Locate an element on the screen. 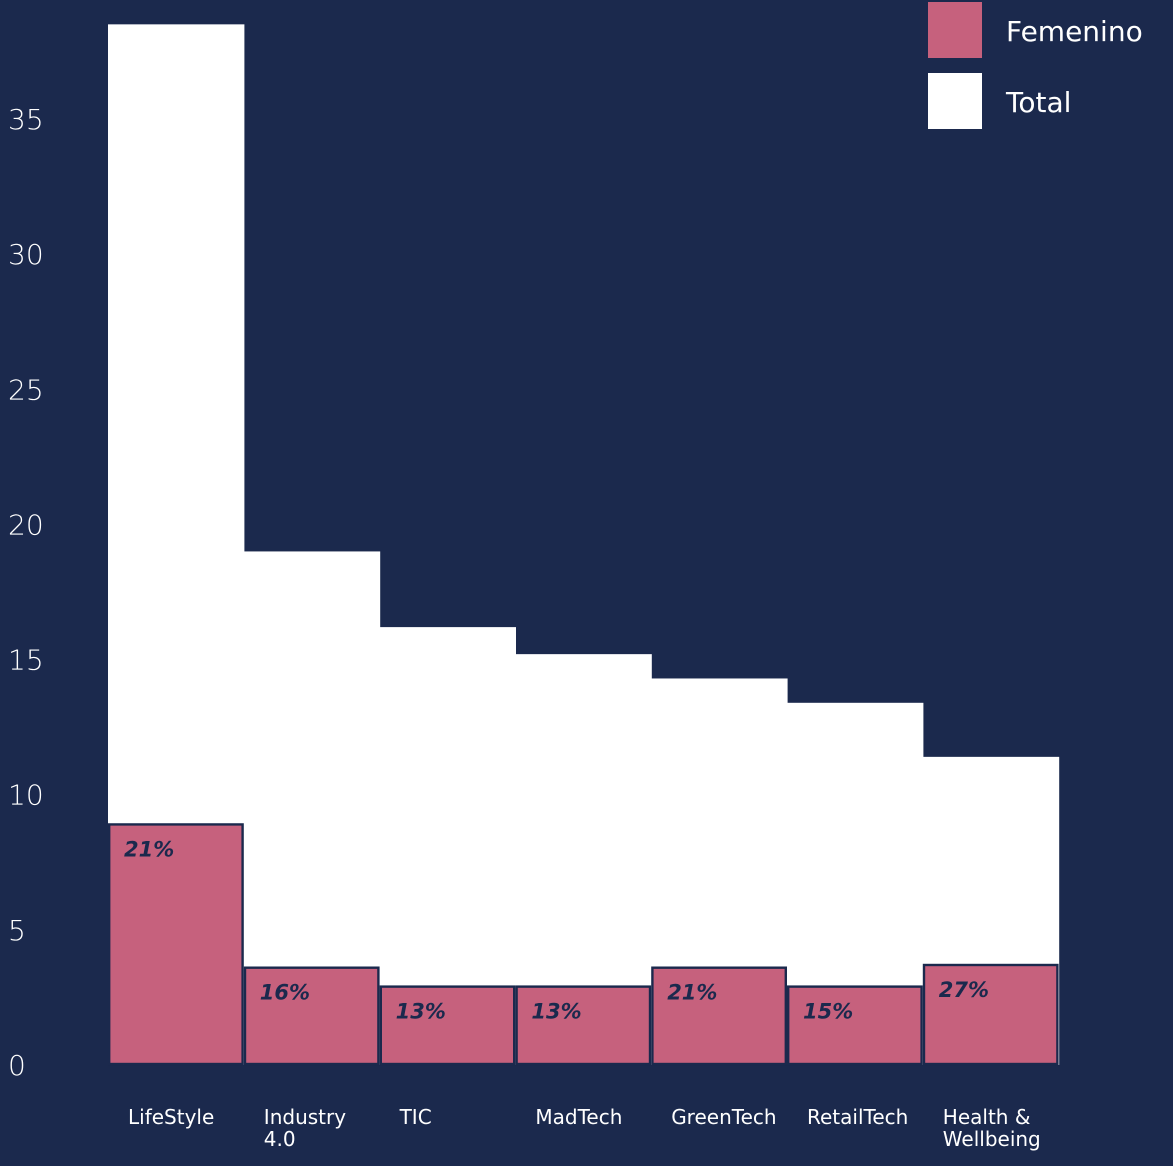  y-tick-label: 35 is located at coordinates (26, 119).